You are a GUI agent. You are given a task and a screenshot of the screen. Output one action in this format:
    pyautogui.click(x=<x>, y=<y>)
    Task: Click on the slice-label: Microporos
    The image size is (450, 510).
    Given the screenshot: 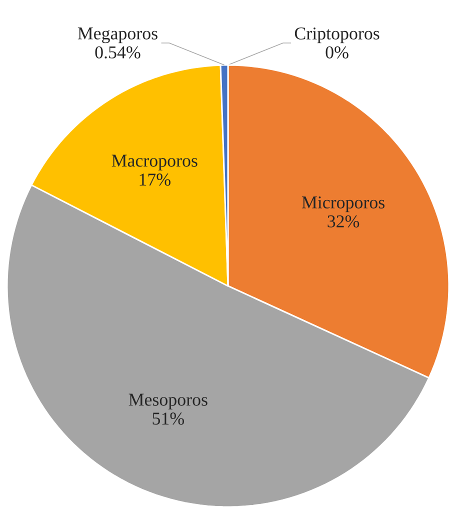 What is the action you would take?
    pyautogui.click(x=343, y=204)
    